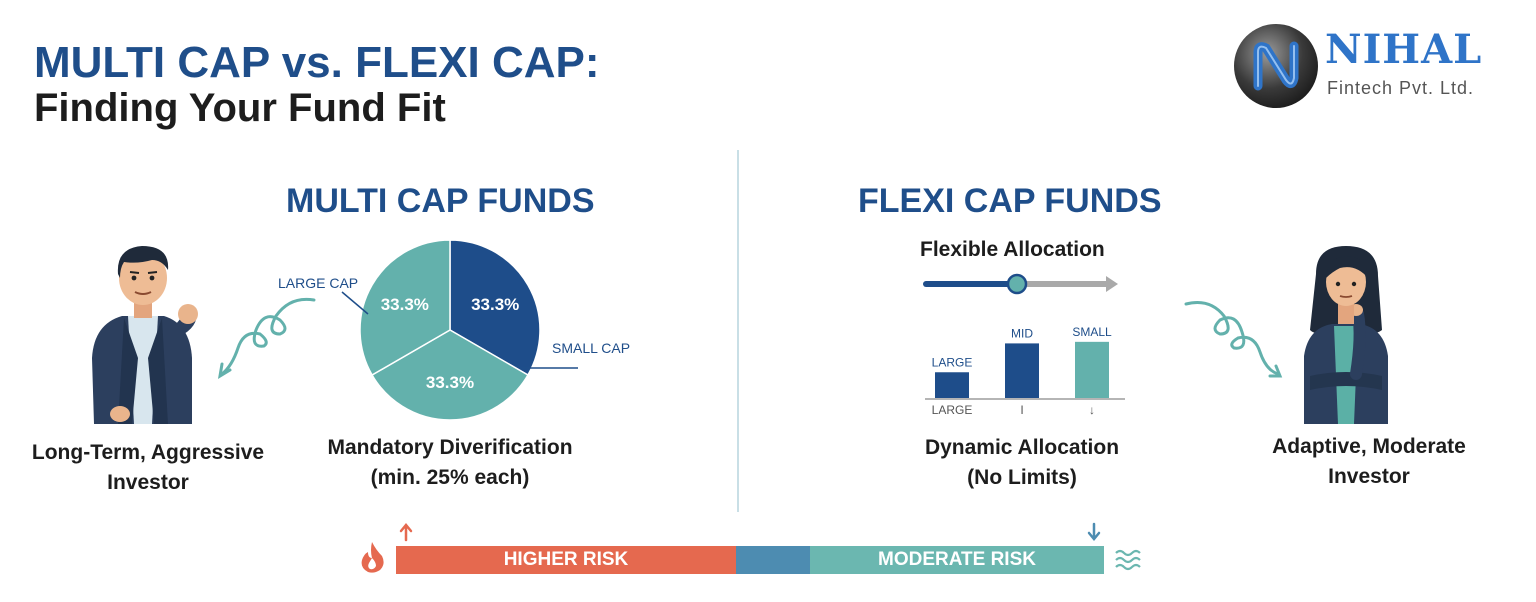 Image resolution: width=1536 pixels, height=602 pixels. What do you see at coordinates (952, 410) in the screenshot?
I see `bar-tick-label: LARGE` at bounding box center [952, 410].